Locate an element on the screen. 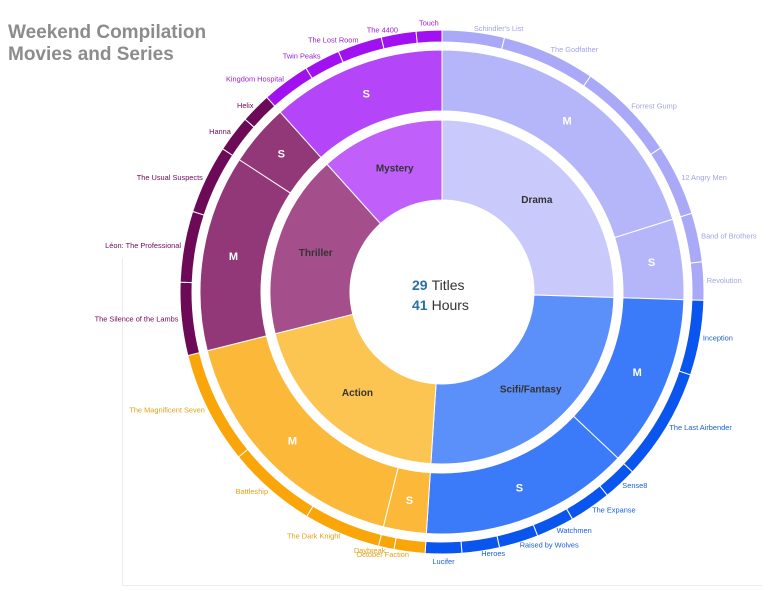 The height and width of the screenshot is (591, 768). title-label-lucifer: Lucifer is located at coordinates (443, 561).